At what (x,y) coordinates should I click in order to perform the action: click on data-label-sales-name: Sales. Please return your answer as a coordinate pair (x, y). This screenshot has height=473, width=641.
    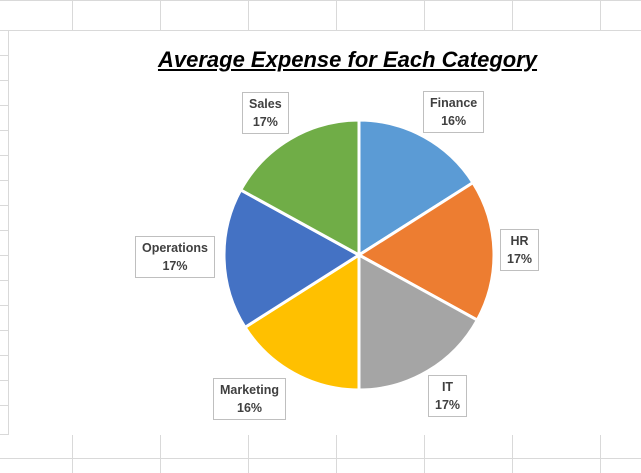
    Looking at the image, I should click on (265, 104).